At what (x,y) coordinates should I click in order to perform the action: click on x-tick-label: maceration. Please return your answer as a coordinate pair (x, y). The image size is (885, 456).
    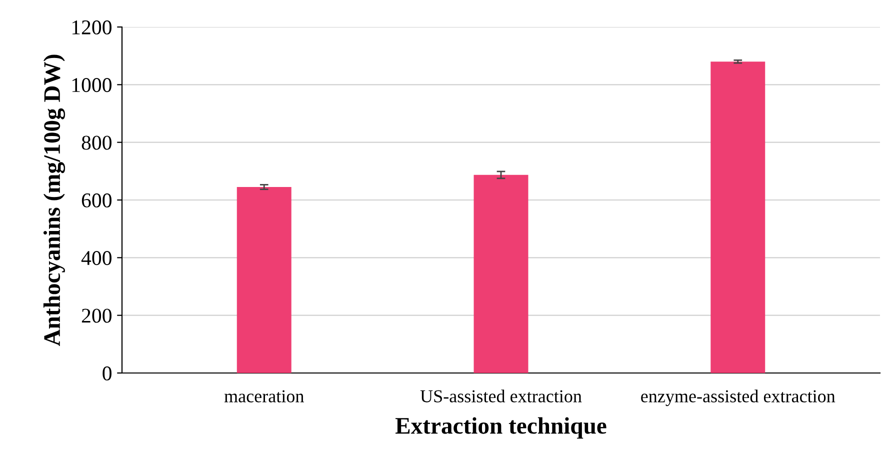
    Looking at the image, I should click on (264, 396).